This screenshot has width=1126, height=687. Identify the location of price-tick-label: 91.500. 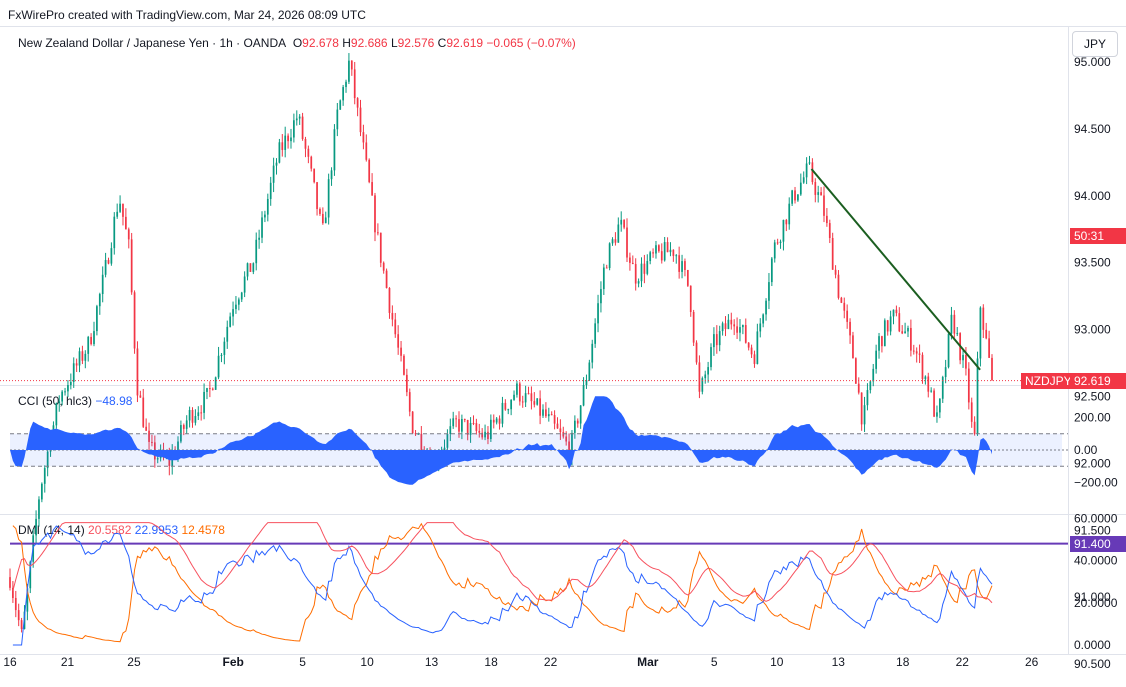
(1092, 530).